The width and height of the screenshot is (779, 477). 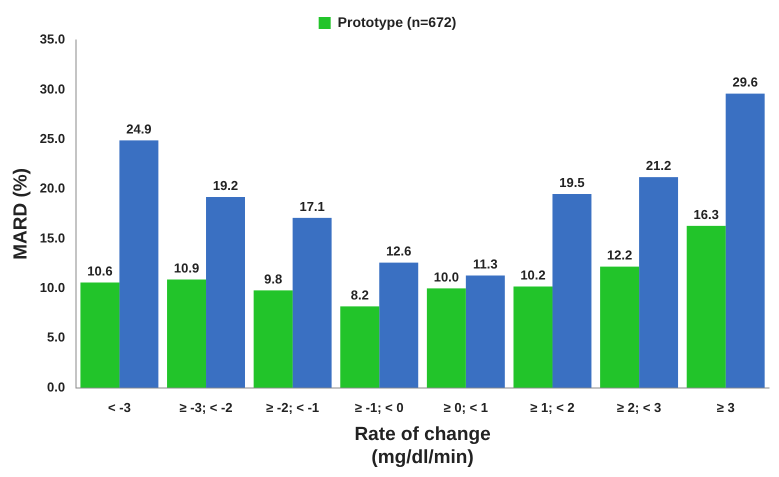 I want to click on data-label: 12.2, so click(x=619, y=255).